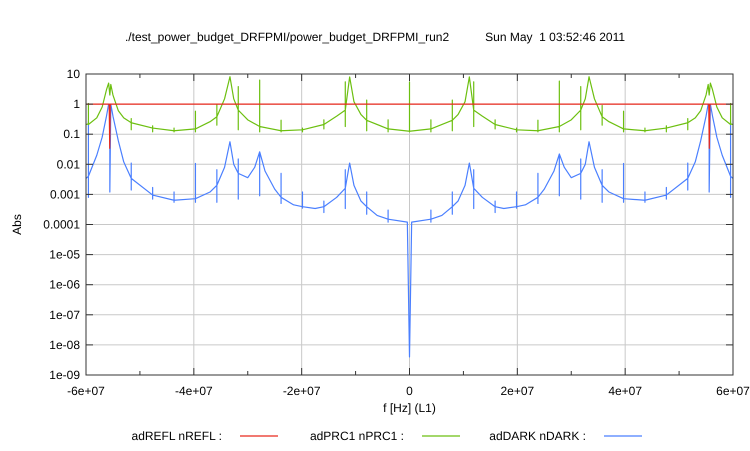 The height and width of the screenshot is (451, 750). What do you see at coordinates (357, 436) in the screenshot?
I see `legend-label: adPRC1 nPRC1 :` at bounding box center [357, 436].